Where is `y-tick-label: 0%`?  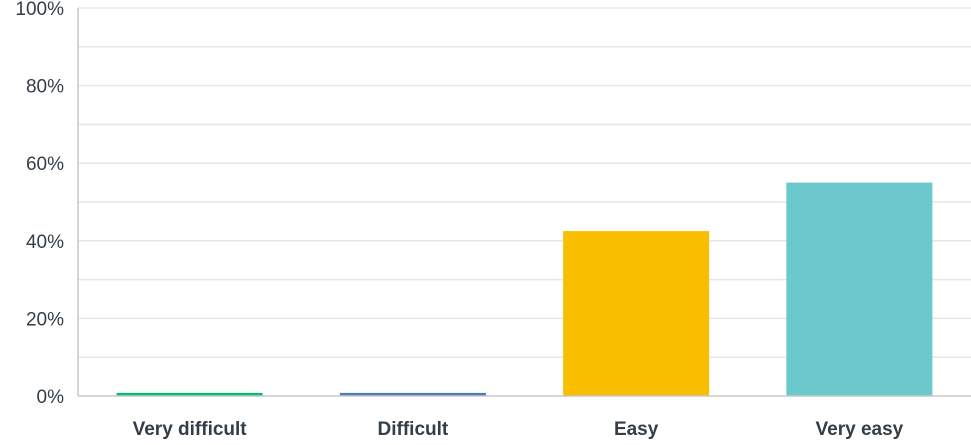
y-tick-label: 0% is located at coordinates (51, 397).